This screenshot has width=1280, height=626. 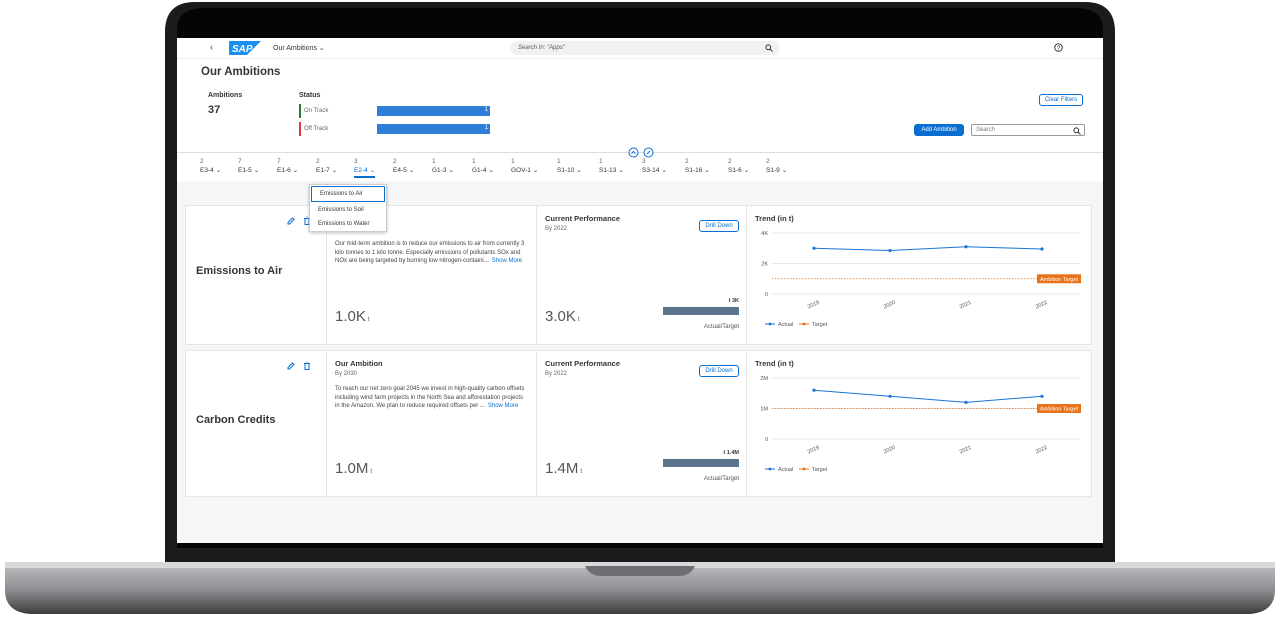 I want to click on filter-search: Search, so click(x=1028, y=130).